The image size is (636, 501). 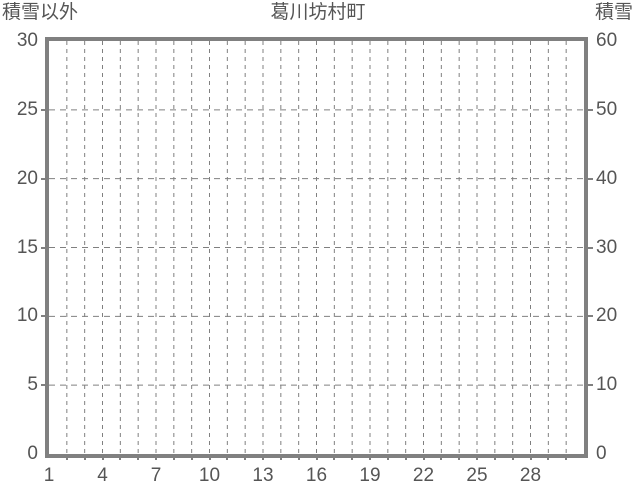 What do you see at coordinates (607, 40) in the screenshot?
I see `y-axis-right-tick-label: 60` at bounding box center [607, 40].